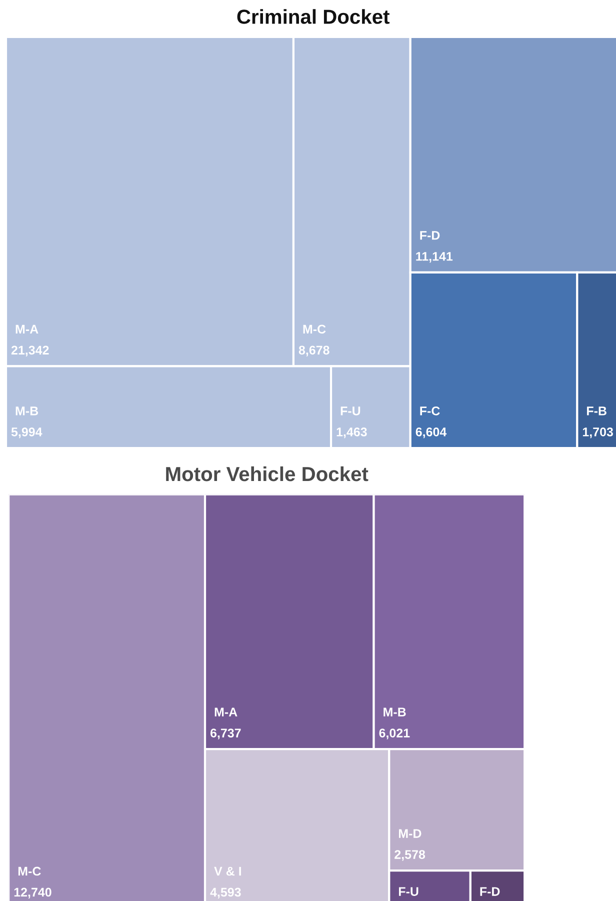 The height and width of the screenshot is (901, 616). Describe the element at coordinates (598, 433) in the screenshot. I see `data-label: 1,703` at that location.